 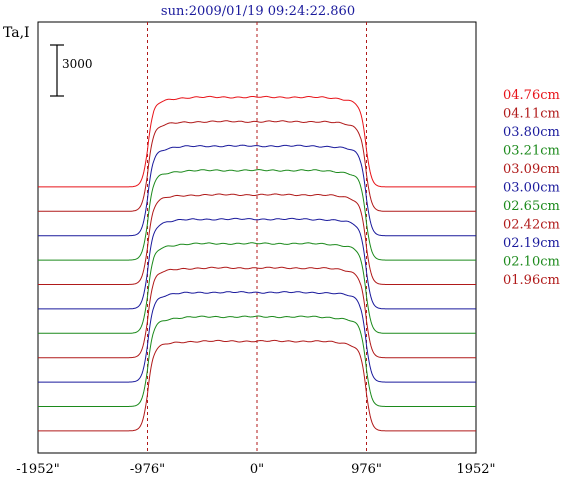 I want to click on legend-entry-02-42cm: 02.42cm, so click(x=531, y=225).